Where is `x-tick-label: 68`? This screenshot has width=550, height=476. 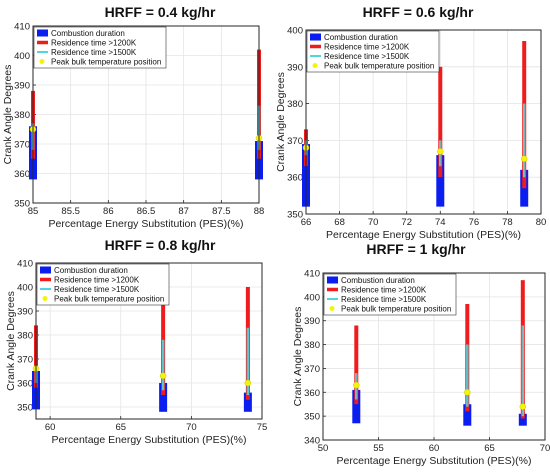 x-tick-label: 68 is located at coordinates (339, 222).